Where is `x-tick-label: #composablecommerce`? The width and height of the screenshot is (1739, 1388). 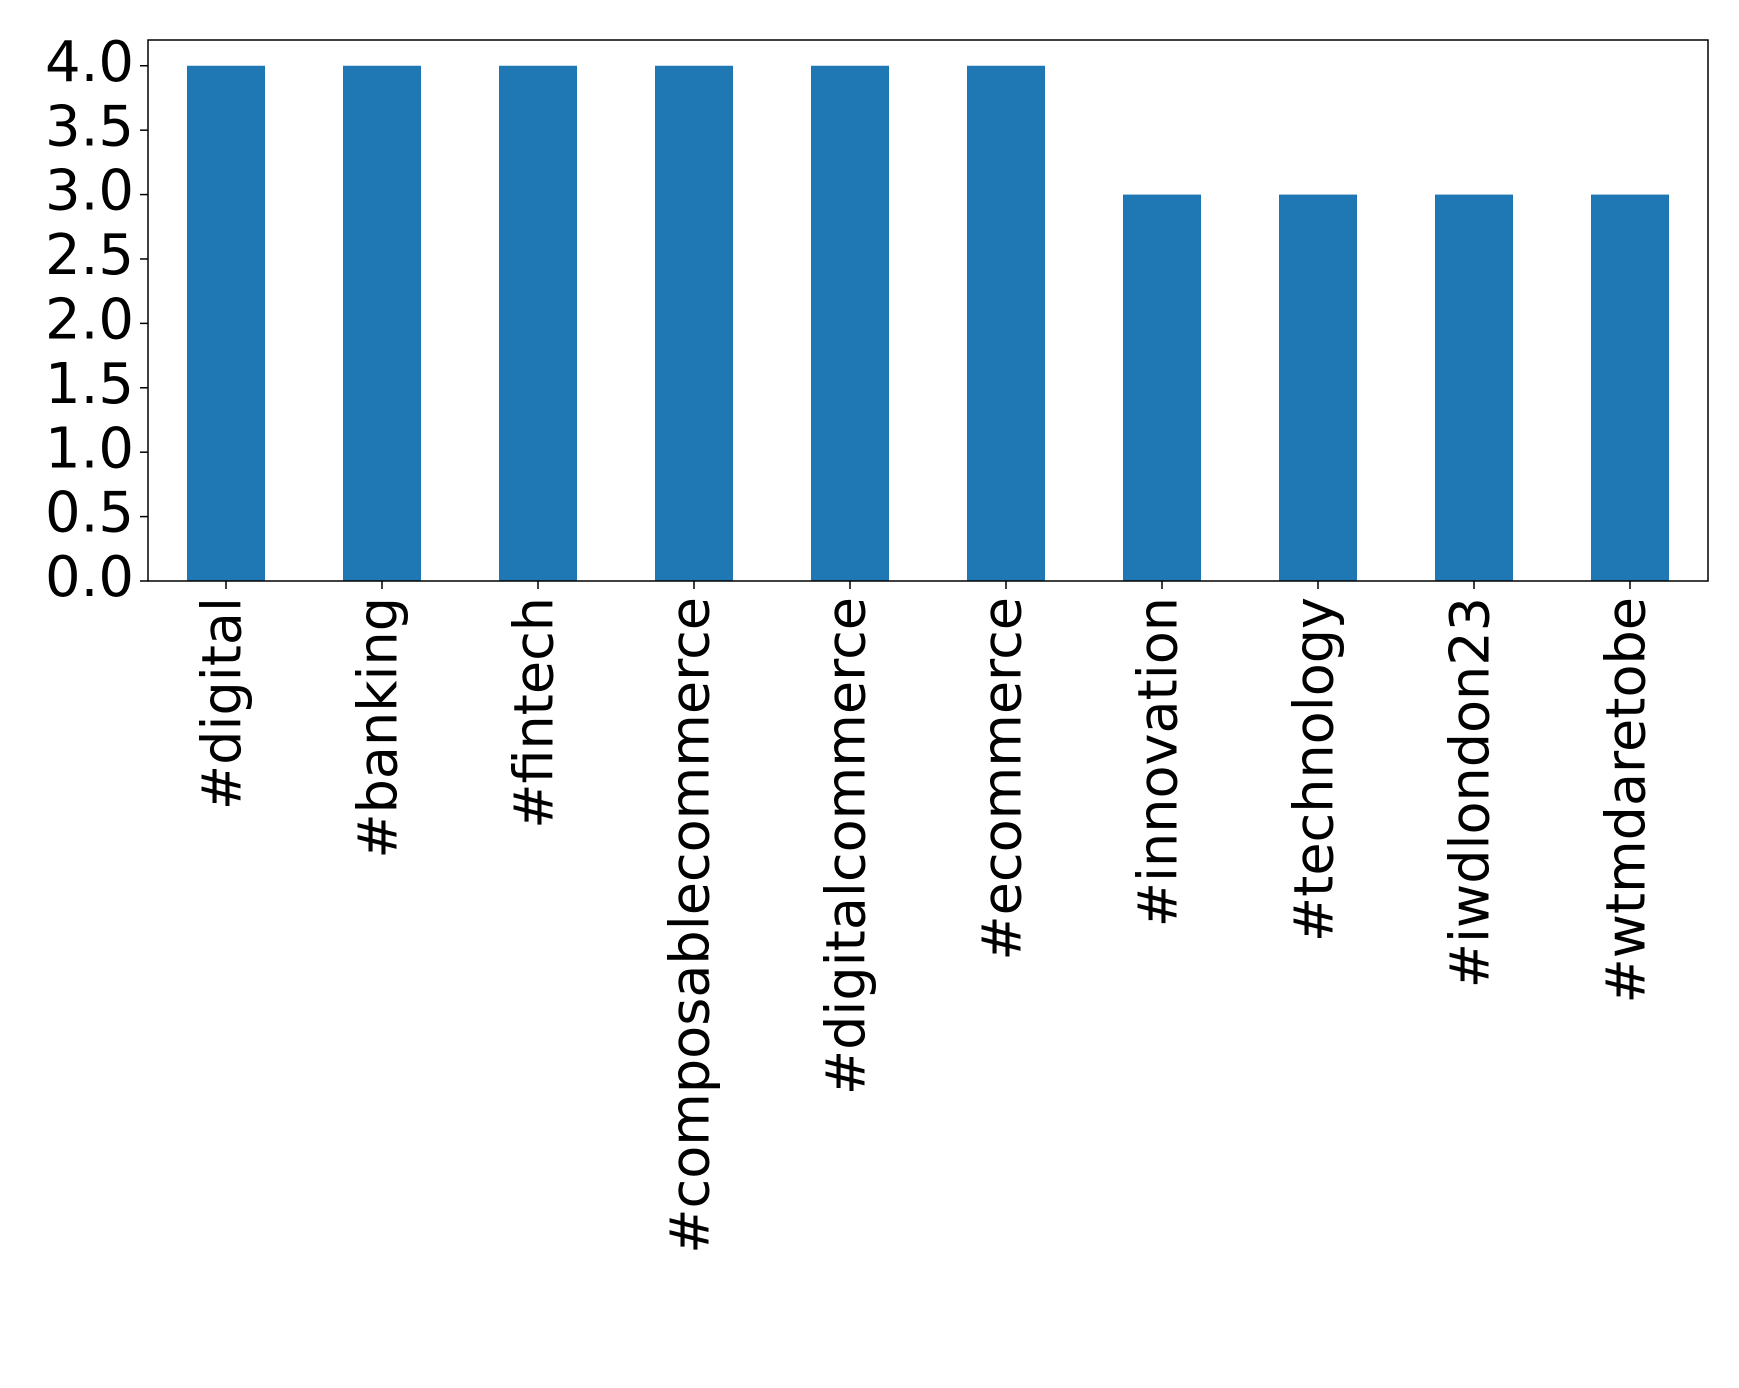
x-tick-label: #composablecommerce is located at coordinates (690, 925).